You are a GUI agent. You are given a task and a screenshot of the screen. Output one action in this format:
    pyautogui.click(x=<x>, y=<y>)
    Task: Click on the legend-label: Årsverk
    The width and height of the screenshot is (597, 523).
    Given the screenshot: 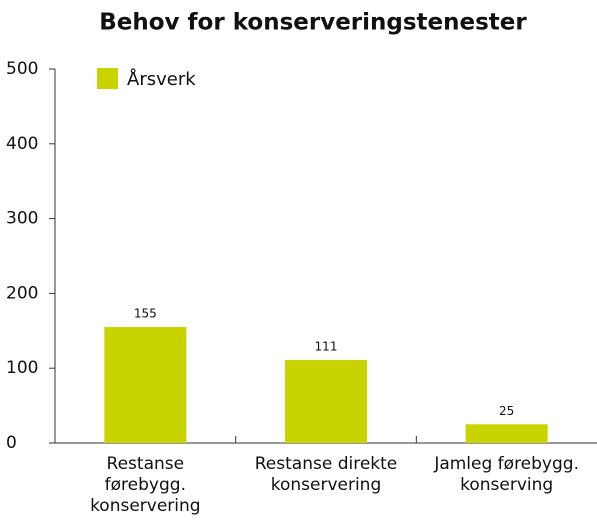 What is the action you would take?
    pyautogui.click(x=161, y=79)
    